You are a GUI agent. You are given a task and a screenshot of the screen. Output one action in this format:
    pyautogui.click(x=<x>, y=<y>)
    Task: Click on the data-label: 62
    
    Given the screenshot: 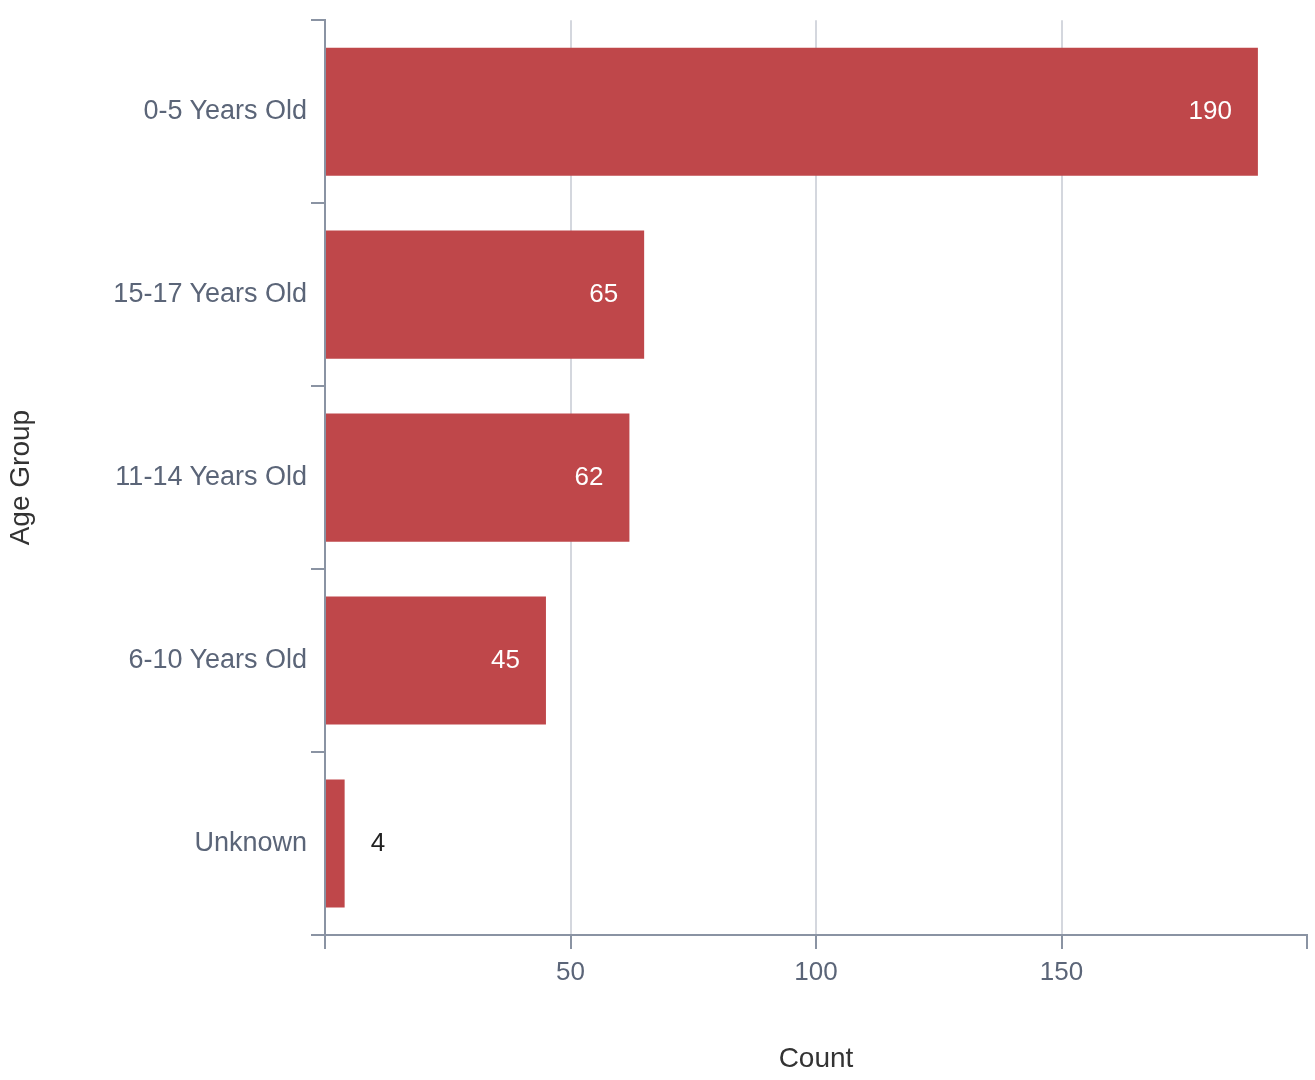 What is the action you would take?
    pyautogui.click(x=589, y=475)
    